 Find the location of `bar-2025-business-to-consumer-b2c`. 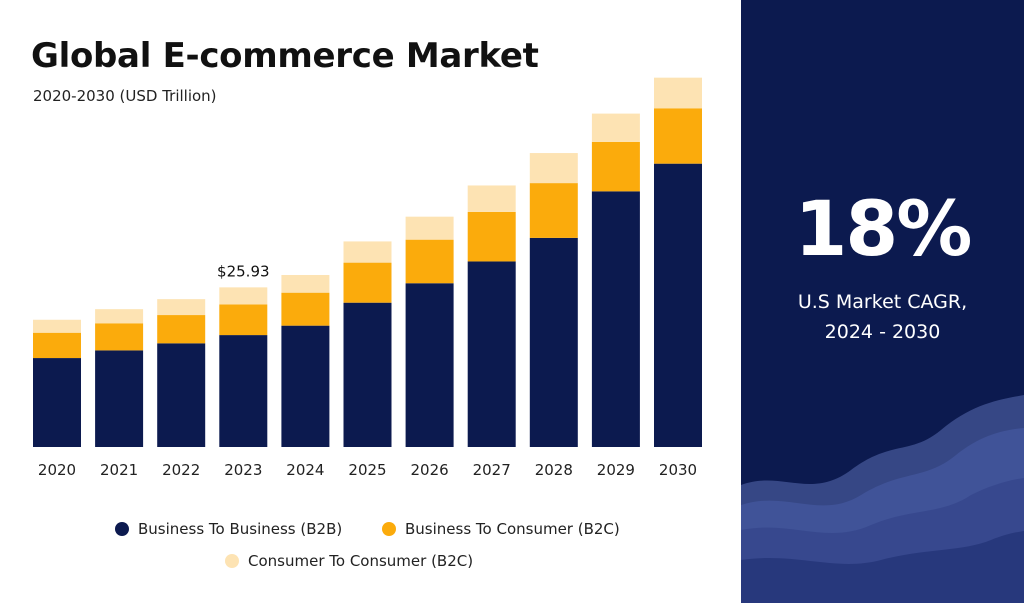

bar-2025-business-to-consumer-b2c is located at coordinates (367, 282).